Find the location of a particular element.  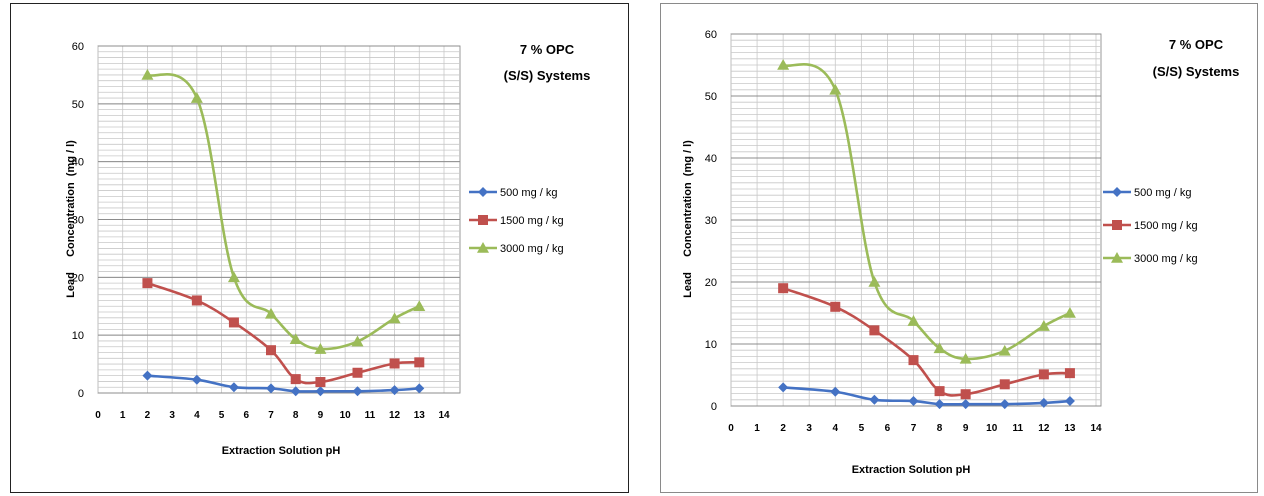

legend-label: 3000 mg / kg is located at coordinates (532, 249).